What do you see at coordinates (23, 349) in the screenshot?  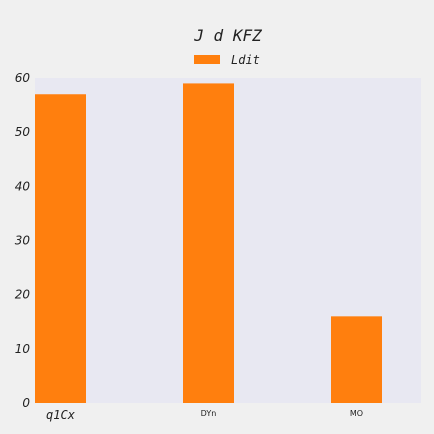 I see `y-tick-label: 10` at bounding box center [23, 349].